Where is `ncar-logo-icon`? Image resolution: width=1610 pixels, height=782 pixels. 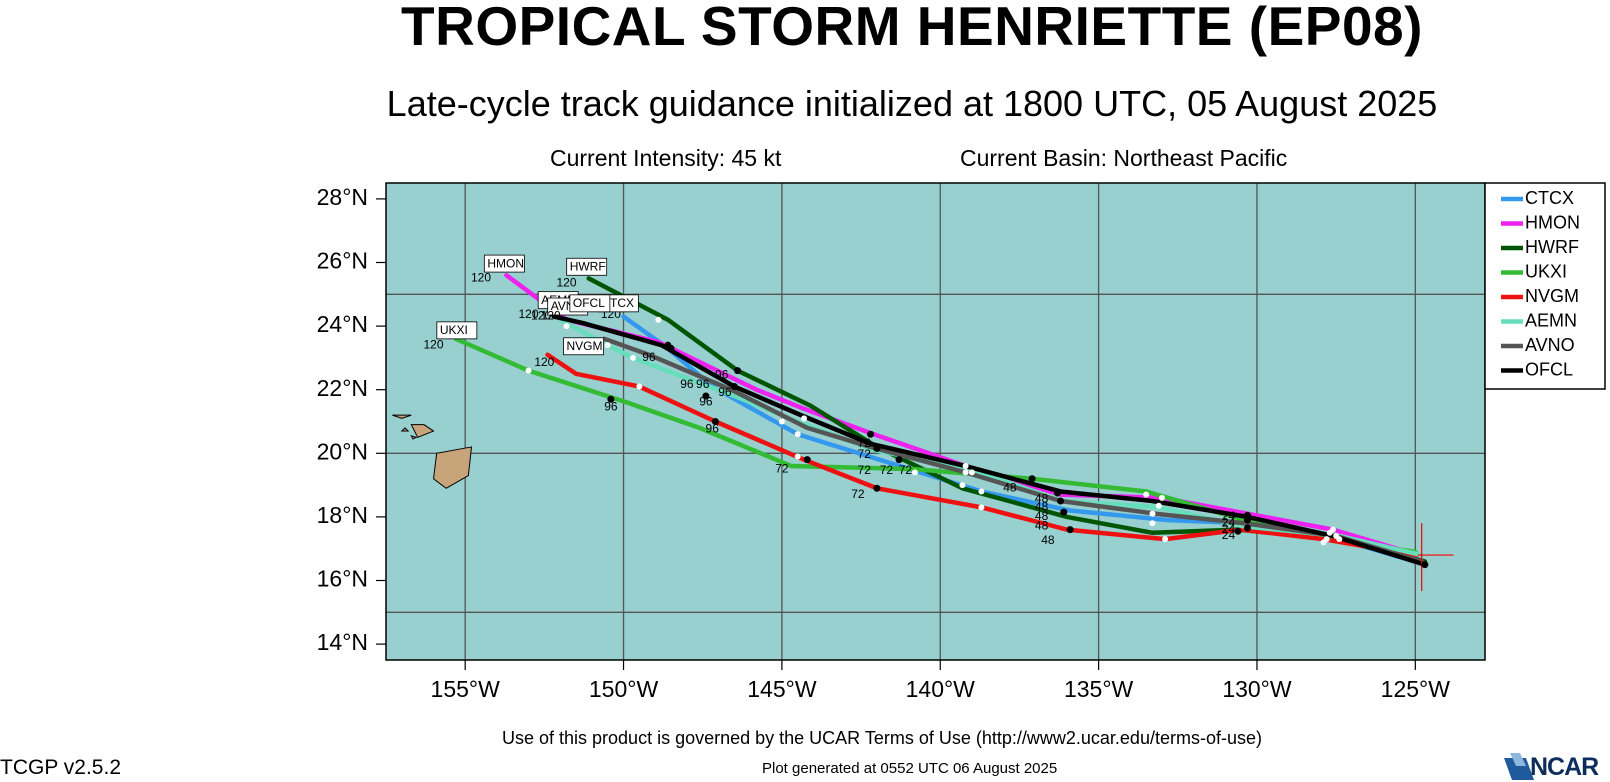 ncar-logo-icon is located at coordinates (1519, 766).